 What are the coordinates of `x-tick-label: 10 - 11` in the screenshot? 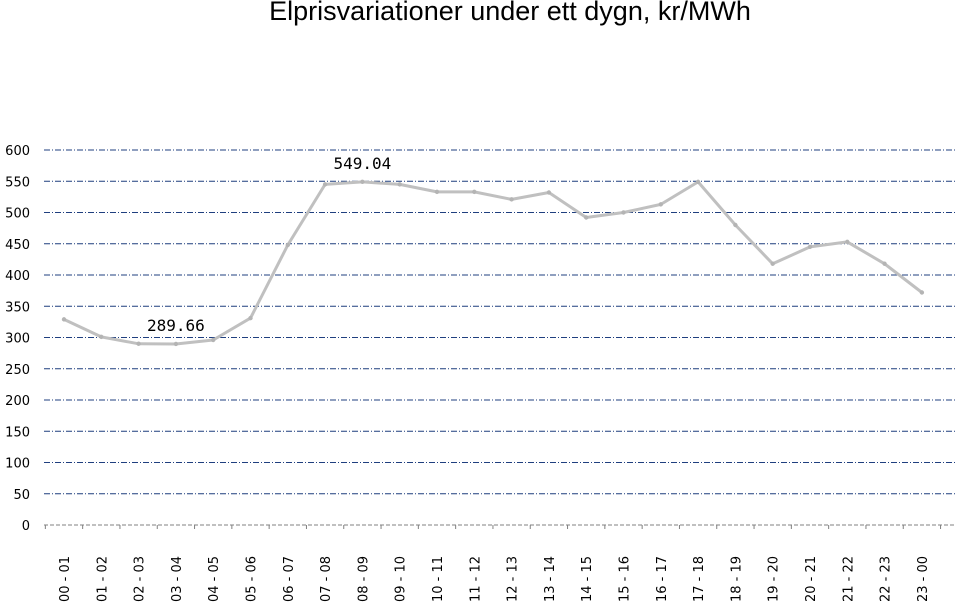 It's located at (438, 579).